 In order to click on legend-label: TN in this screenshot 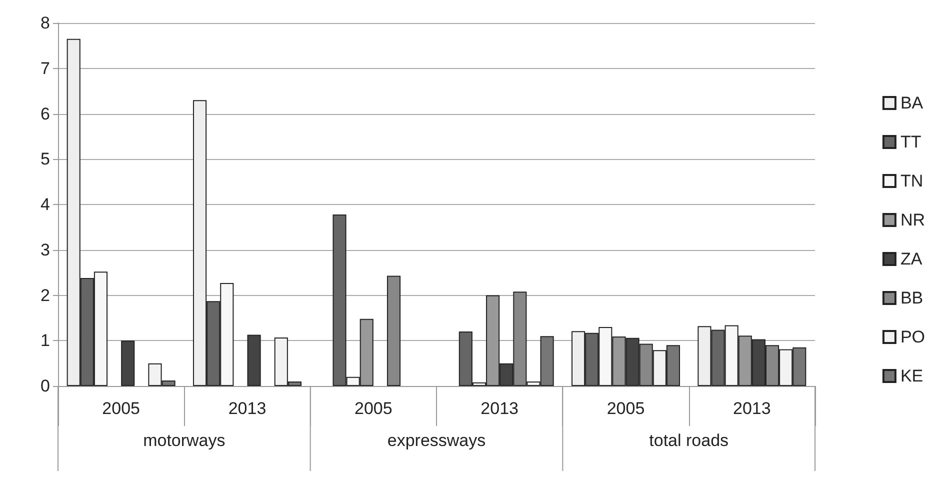, I will do `click(912, 181)`.